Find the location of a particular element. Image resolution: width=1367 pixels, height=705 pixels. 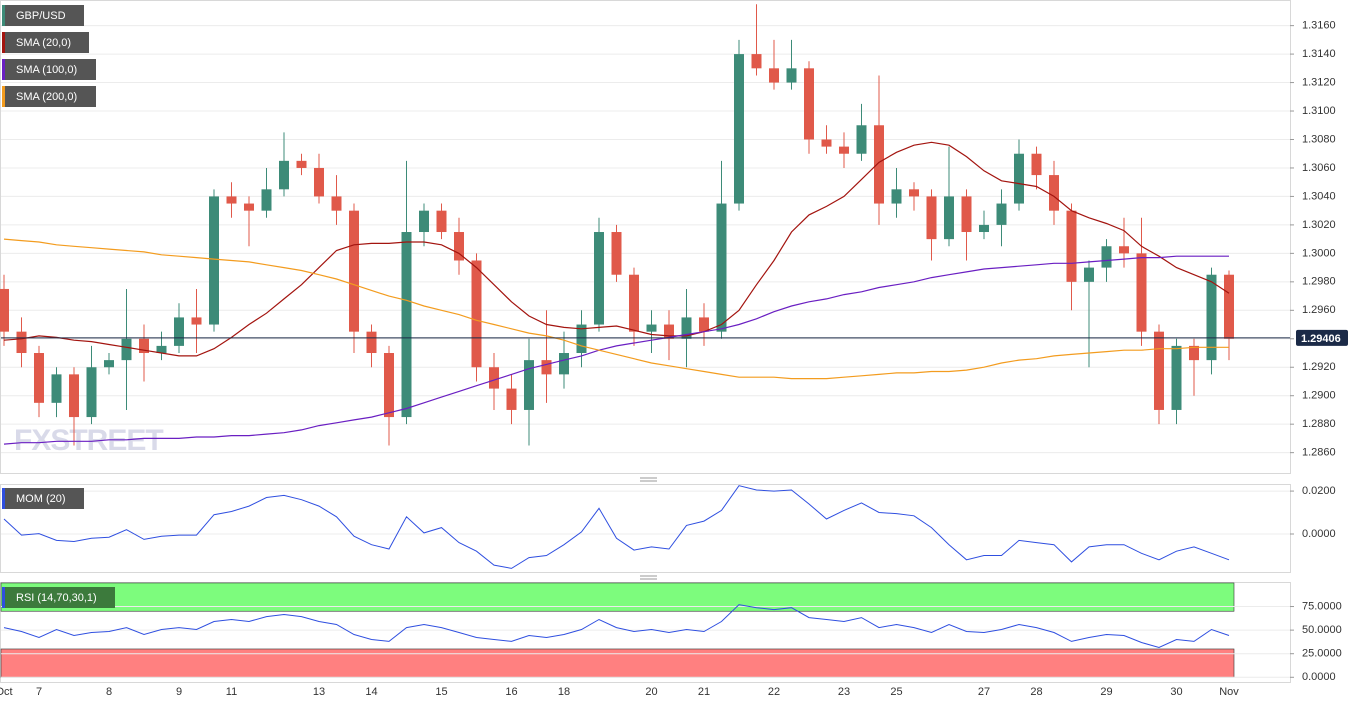

y-tick-label: 1.3000 is located at coordinates (1319, 253).